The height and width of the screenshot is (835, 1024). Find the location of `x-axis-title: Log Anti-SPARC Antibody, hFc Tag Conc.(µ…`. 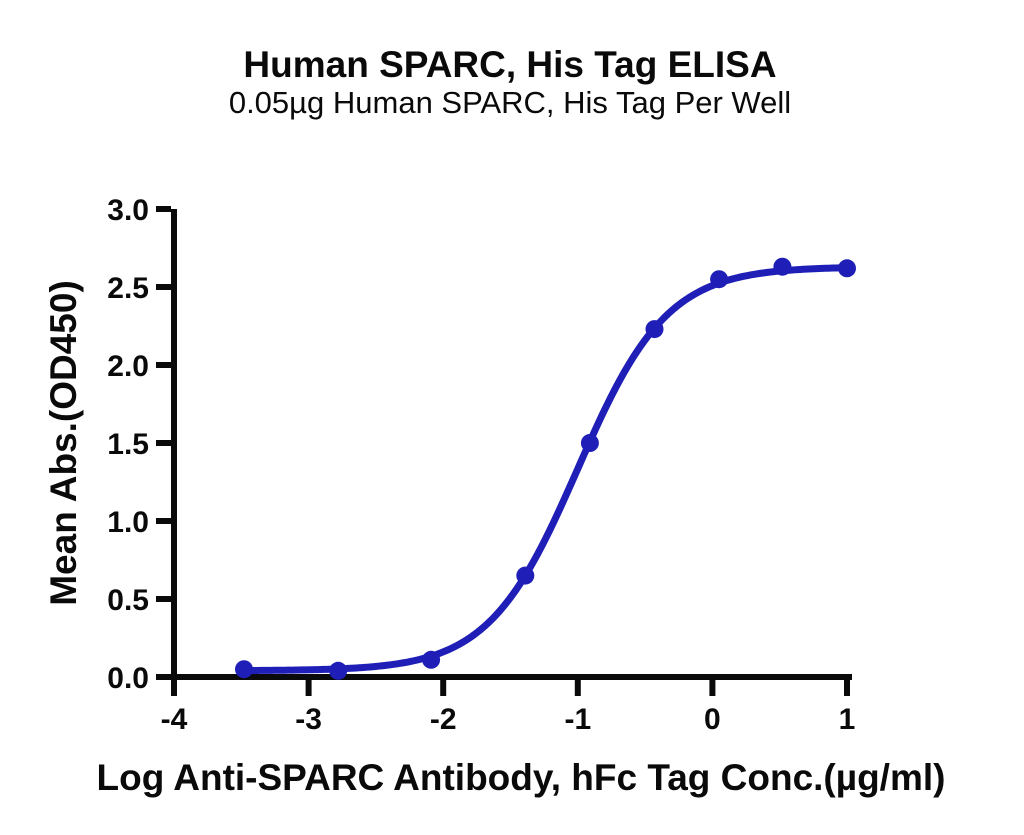

x-axis-title: Log Anti-SPARC Antibody, hFc Tag Conc.(µ… is located at coordinates (521, 777).